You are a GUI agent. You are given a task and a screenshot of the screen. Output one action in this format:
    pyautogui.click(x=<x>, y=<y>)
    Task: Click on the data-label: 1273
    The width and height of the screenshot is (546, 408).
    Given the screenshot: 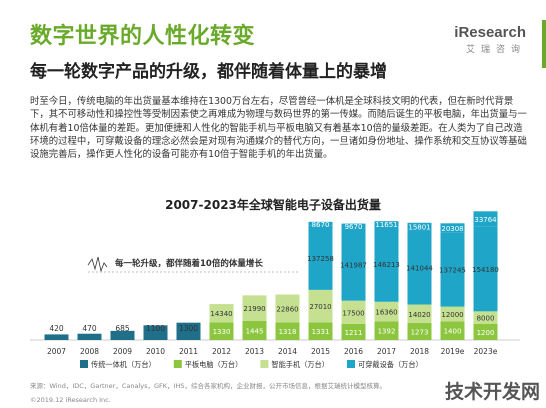 What is the action you would take?
    pyautogui.click(x=420, y=333)
    